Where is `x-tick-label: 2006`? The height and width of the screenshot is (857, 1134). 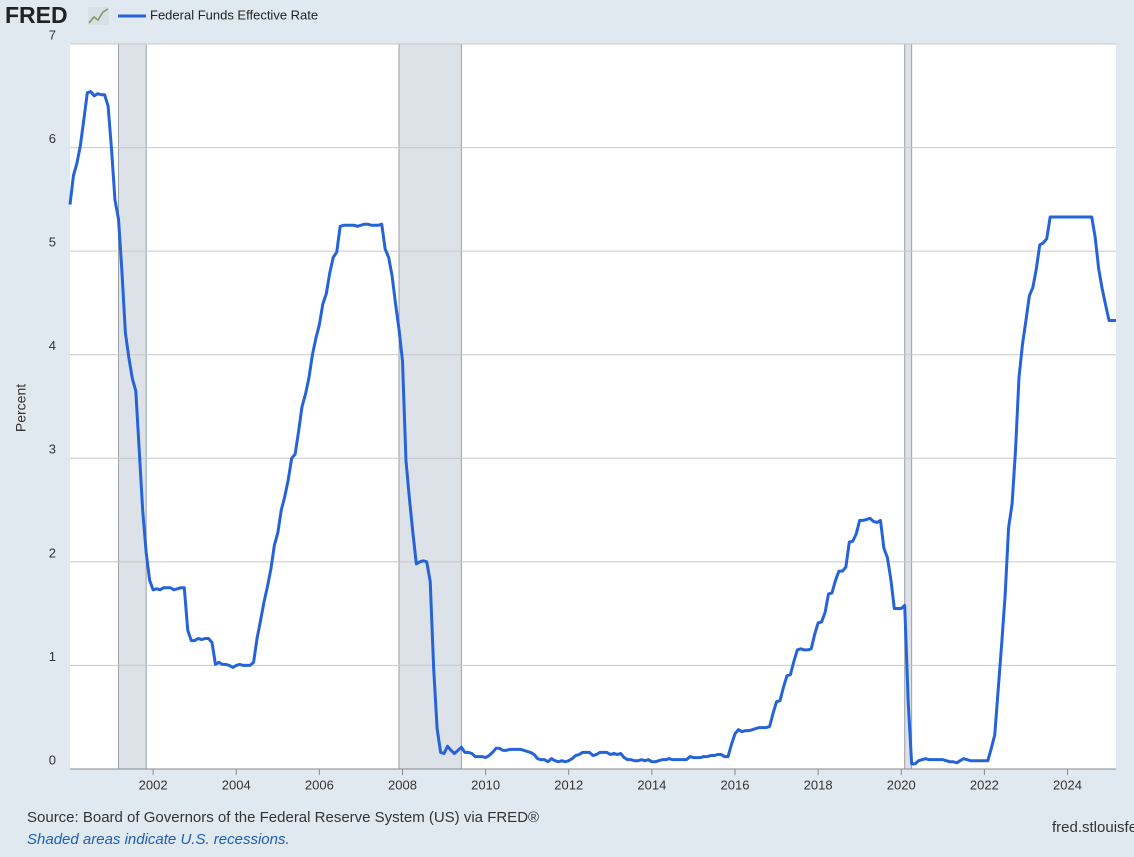
x-tick-label: 2006 is located at coordinates (319, 784).